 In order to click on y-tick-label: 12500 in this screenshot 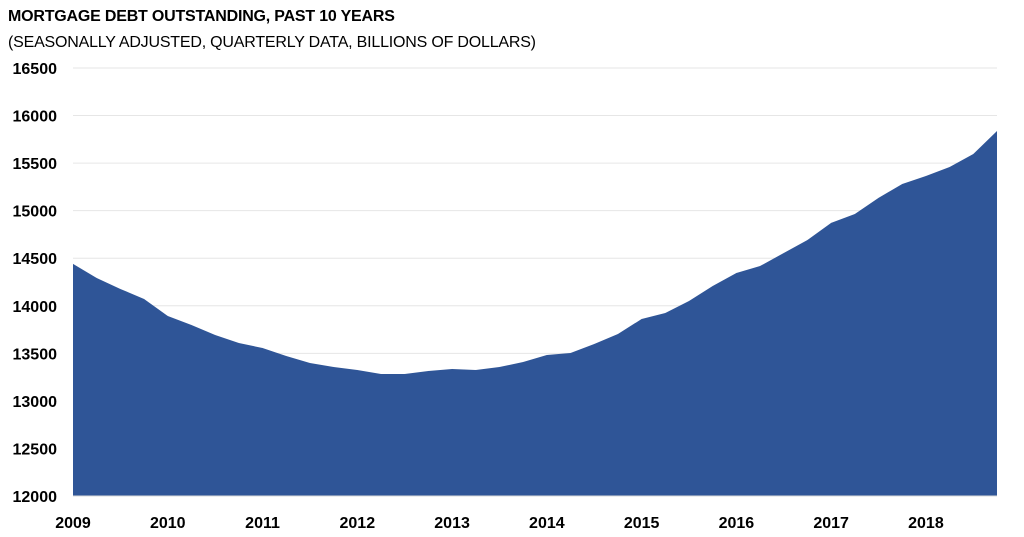, I will do `click(35, 449)`.